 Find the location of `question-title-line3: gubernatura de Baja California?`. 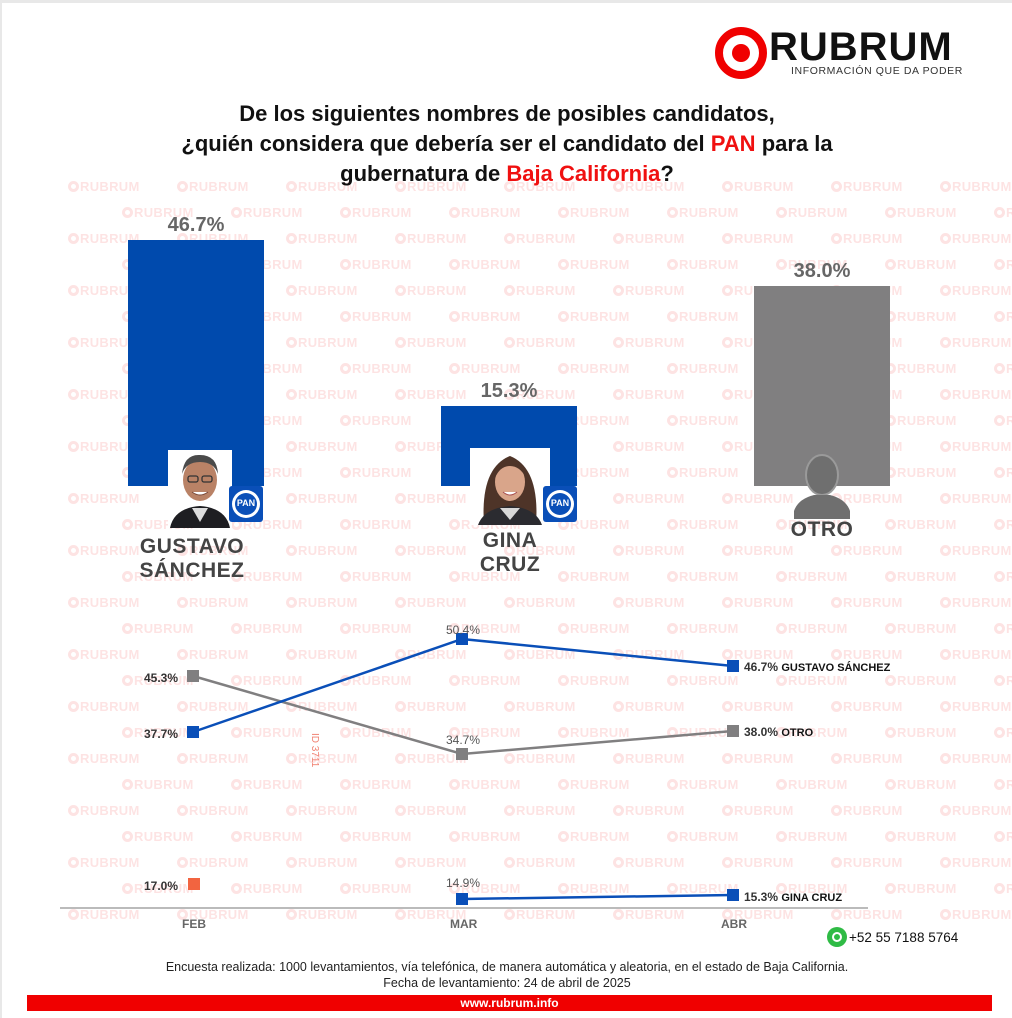

question-title-line3: gubernatura de Baja California? is located at coordinates (507, 174).